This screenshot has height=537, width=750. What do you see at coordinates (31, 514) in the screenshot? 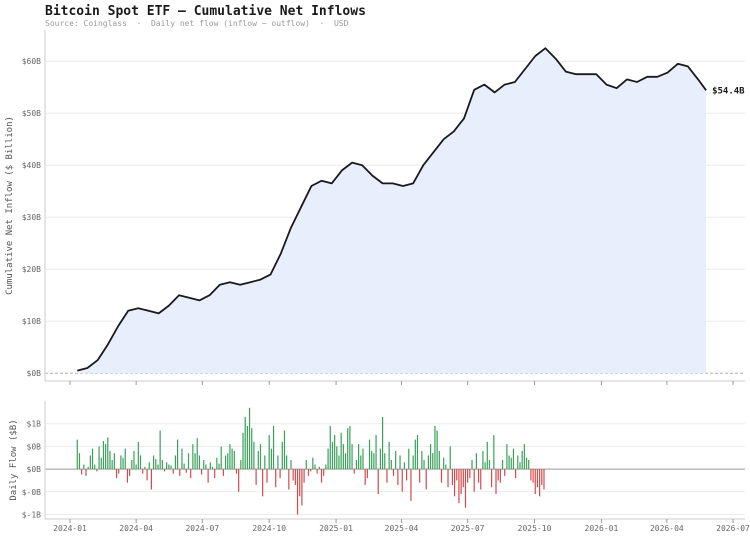
I see `y-tick-label: $-1B` at bounding box center [31, 514].